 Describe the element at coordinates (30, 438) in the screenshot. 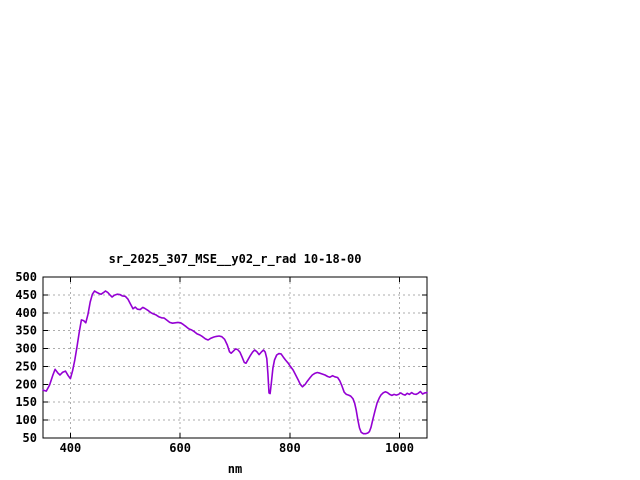

I see `y-tick-label: 50` at that location.